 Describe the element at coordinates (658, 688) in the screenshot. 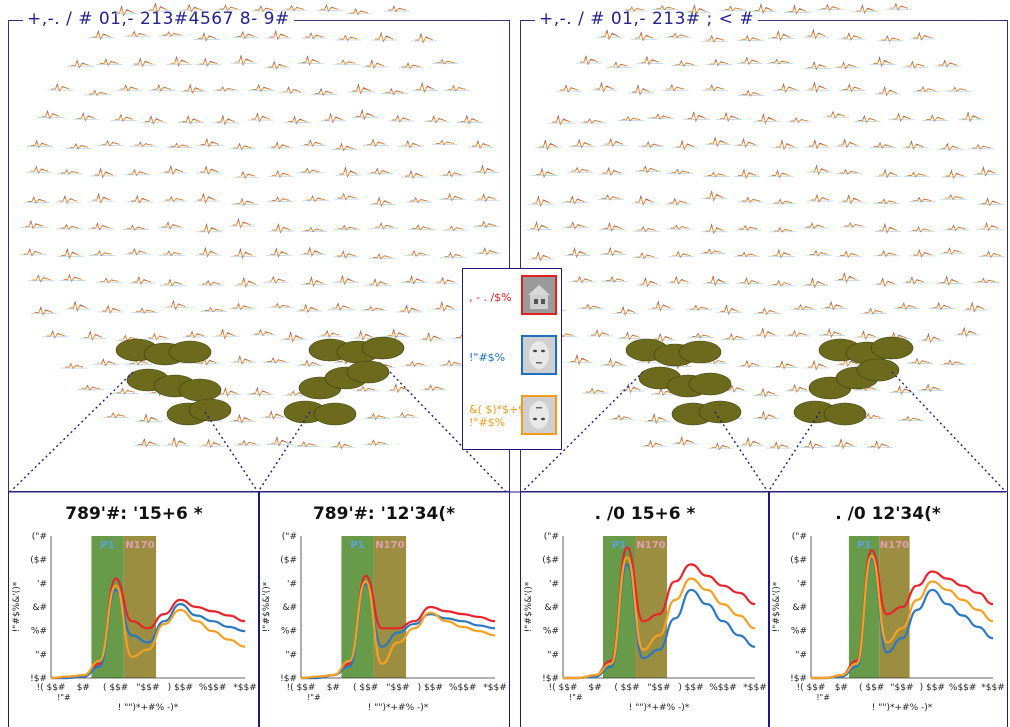

I see `x-tick-label: "$$#` at that location.